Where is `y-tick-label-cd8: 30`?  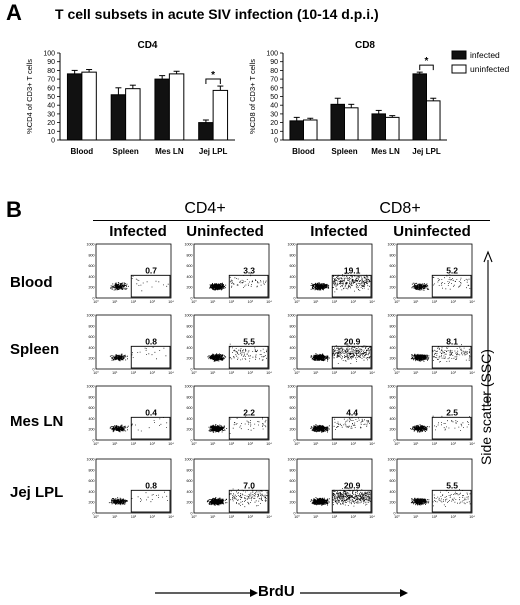
y-tick-label-cd8: 30 is located at coordinates (274, 114).